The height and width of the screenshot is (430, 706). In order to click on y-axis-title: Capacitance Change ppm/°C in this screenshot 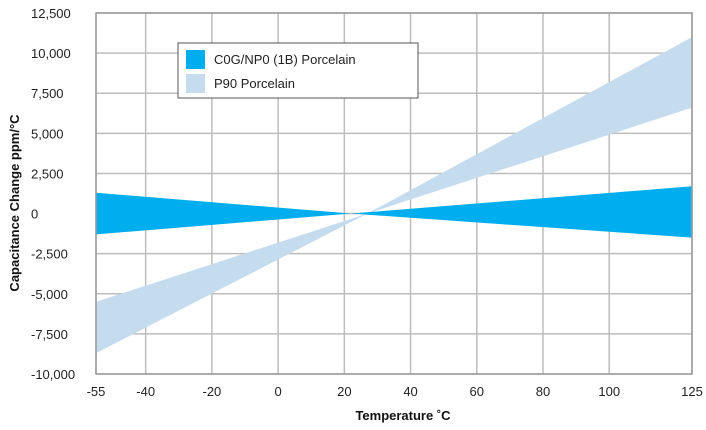, I will do `click(14, 203)`.